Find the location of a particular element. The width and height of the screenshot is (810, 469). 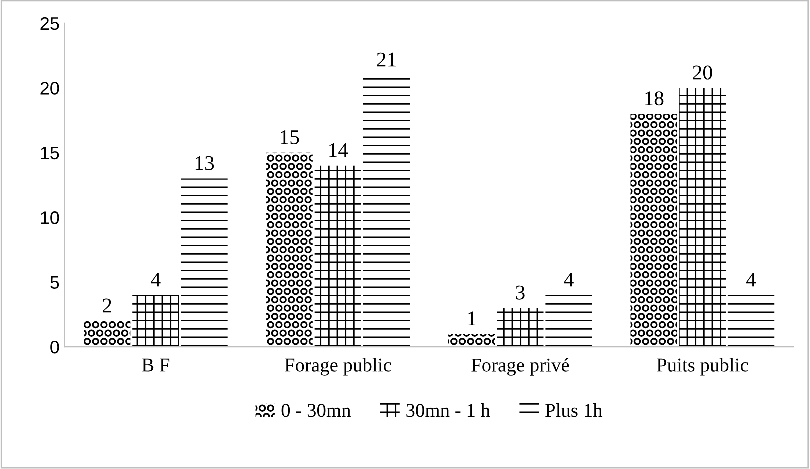

x-tick-label: Forage public is located at coordinates (338, 367).